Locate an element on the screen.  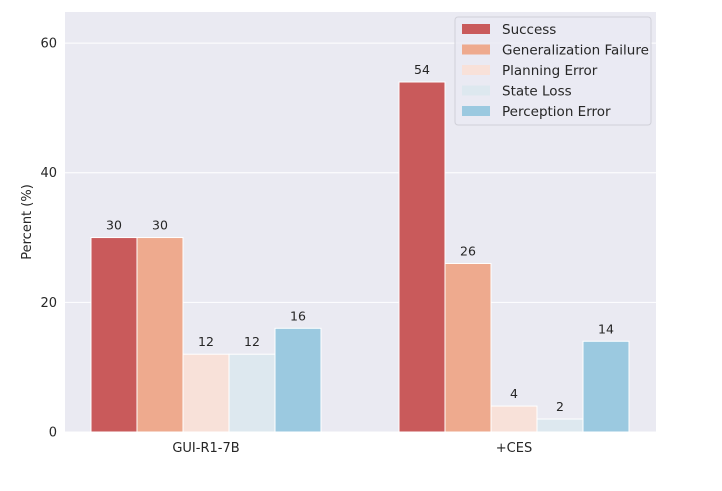
data-label: 14 is located at coordinates (606, 328).